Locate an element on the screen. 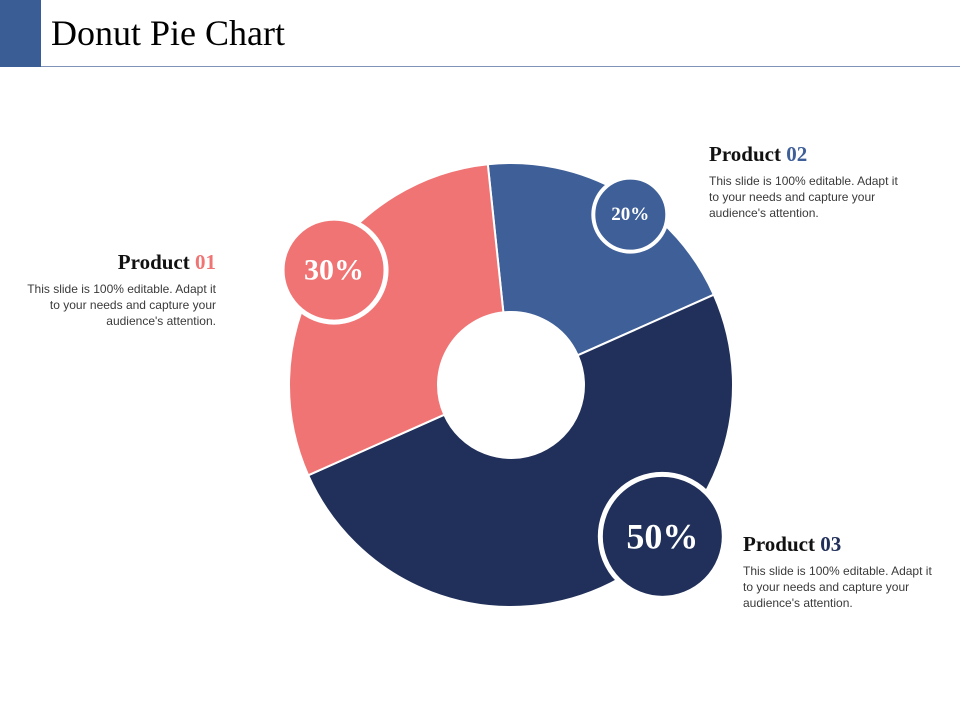 This screenshot has height=720, width=960. product-02-data-label: 20% is located at coordinates (630, 214).